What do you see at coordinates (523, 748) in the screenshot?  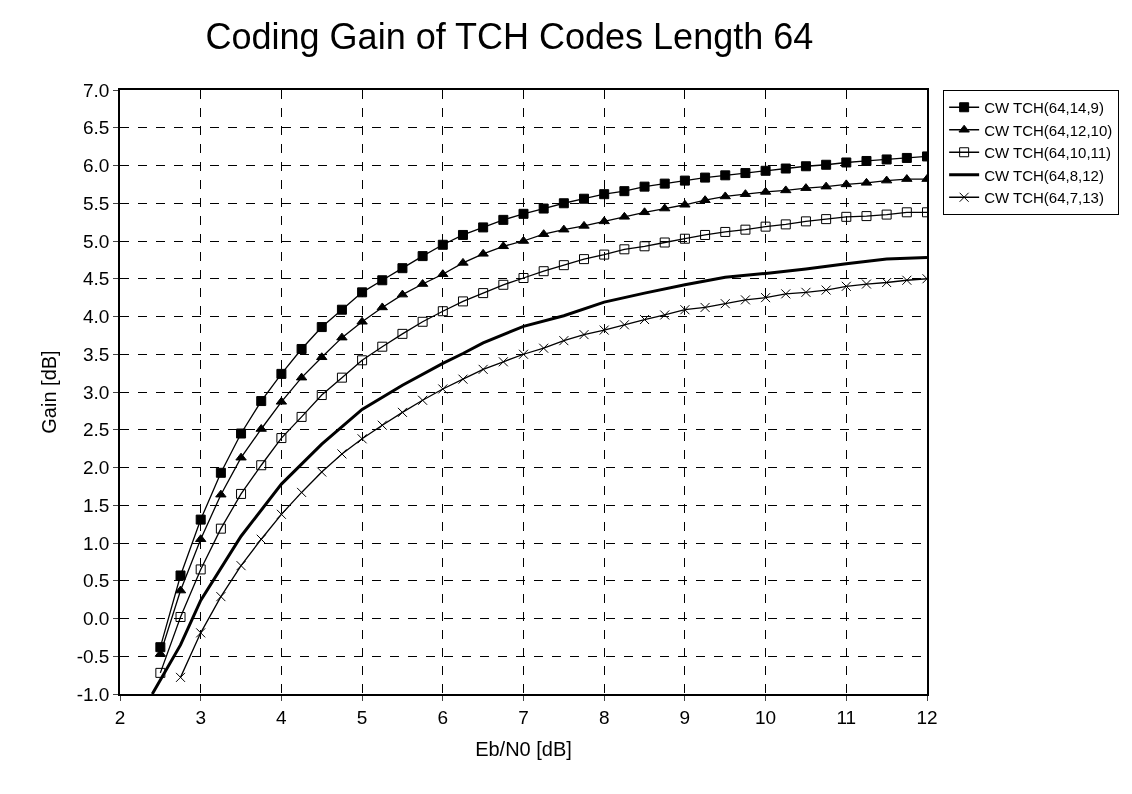 I see `x-axis-title: Eb/N0 [dB]` at bounding box center [523, 748].